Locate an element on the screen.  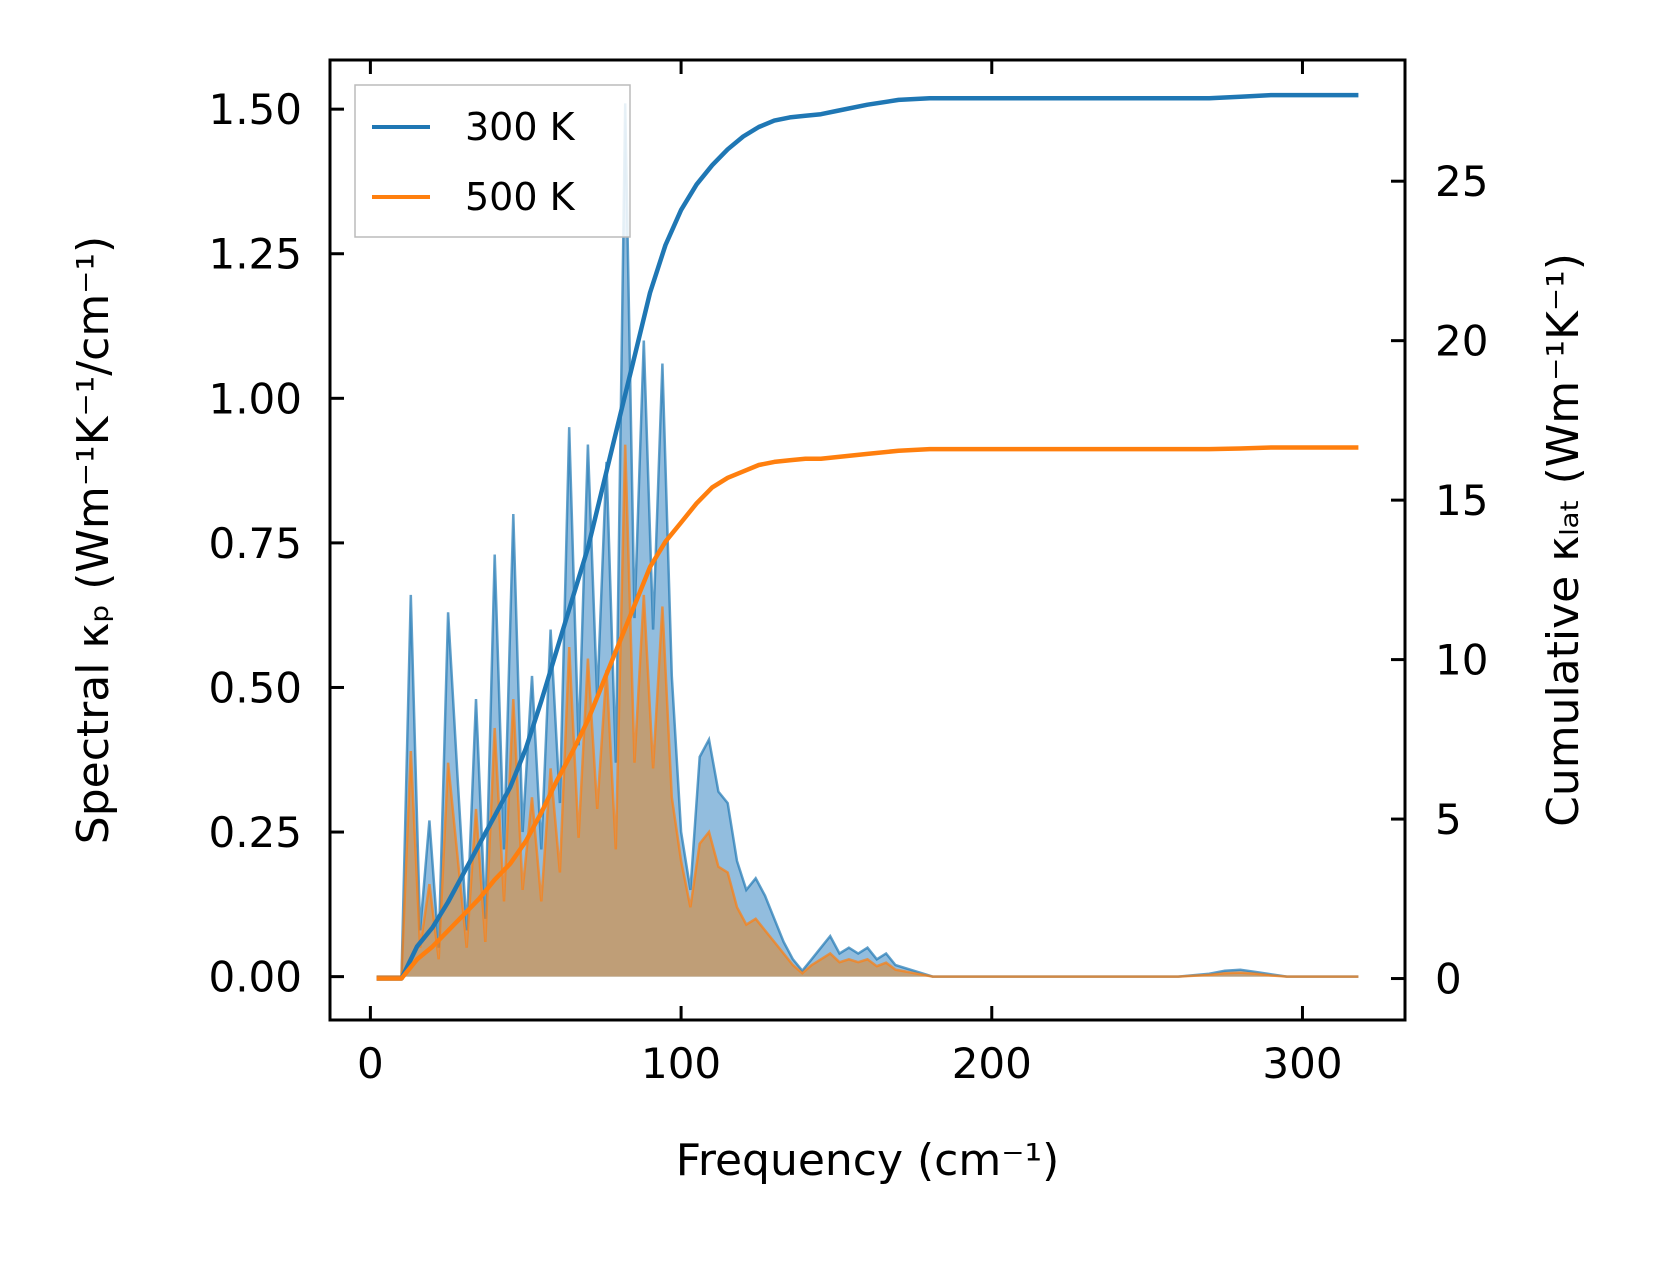
y-left-tick-label: 0.25 is located at coordinates (255, 832).